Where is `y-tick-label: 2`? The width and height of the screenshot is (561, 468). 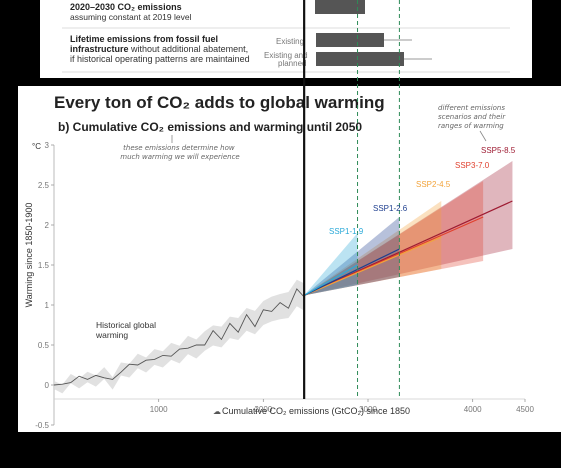 y-tick-label: 2 is located at coordinates (47, 225).